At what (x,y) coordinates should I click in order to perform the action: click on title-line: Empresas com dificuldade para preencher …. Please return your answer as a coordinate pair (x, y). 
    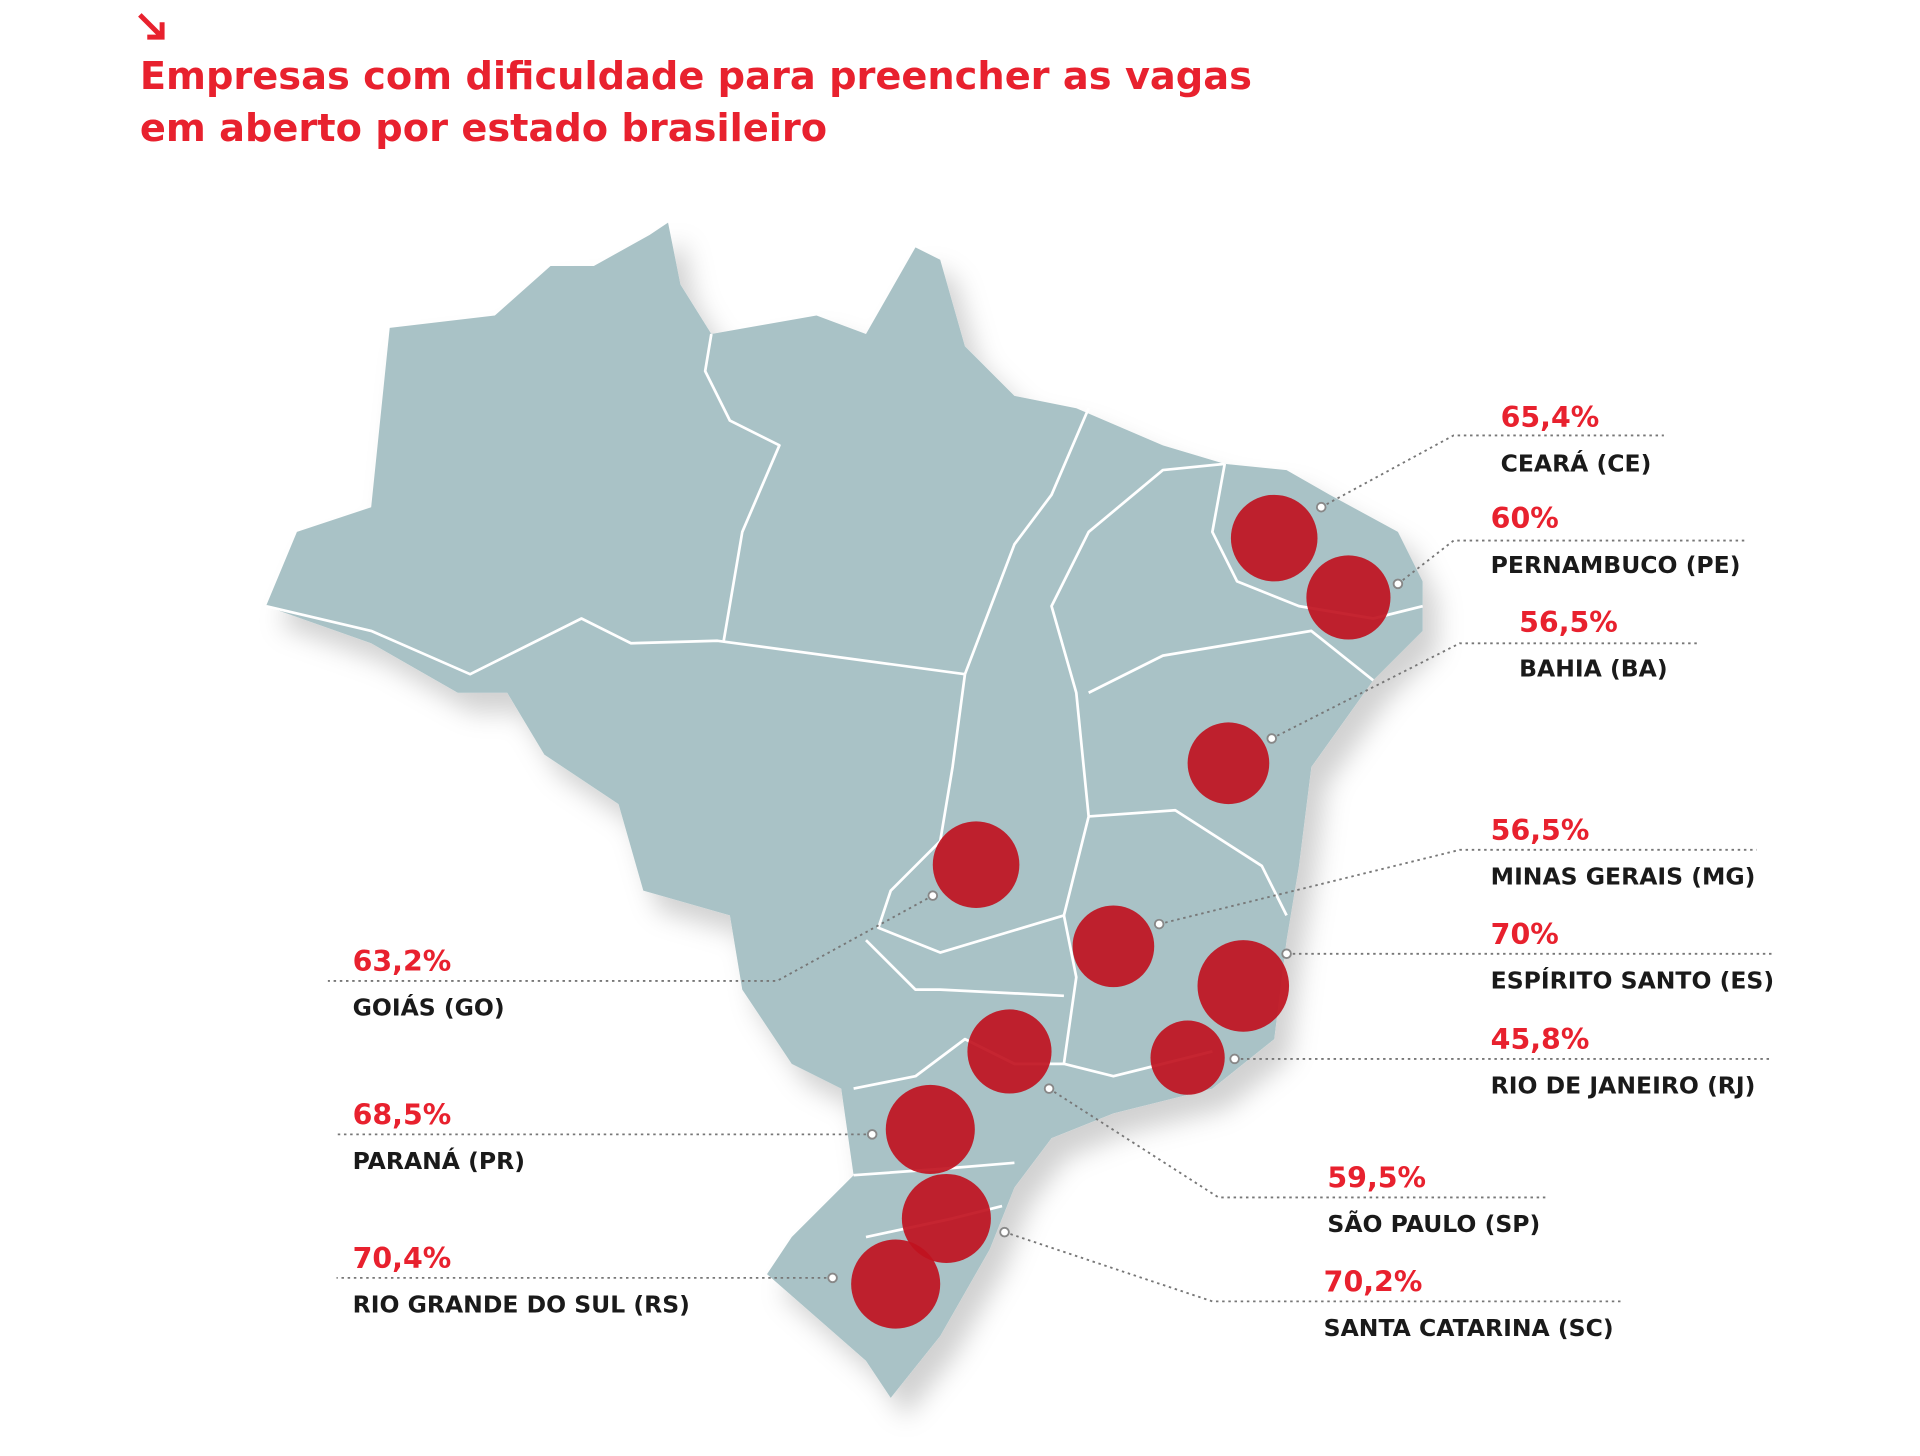
    Looking at the image, I should click on (696, 76).